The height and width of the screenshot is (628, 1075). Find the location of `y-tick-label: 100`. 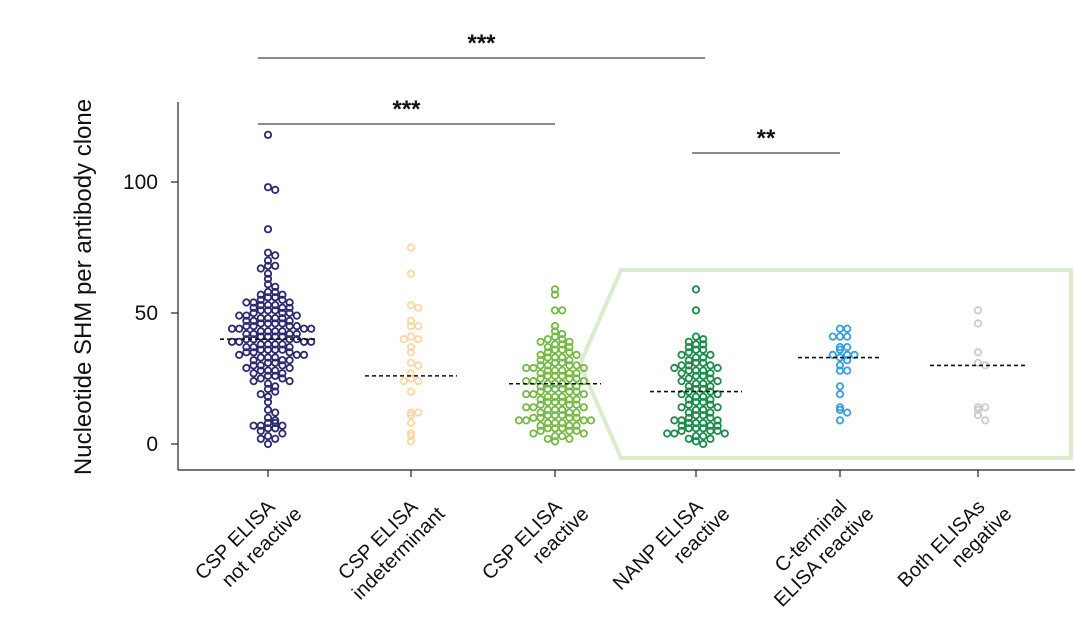

y-tick-label: 100 is located at coordinates (140, 182).